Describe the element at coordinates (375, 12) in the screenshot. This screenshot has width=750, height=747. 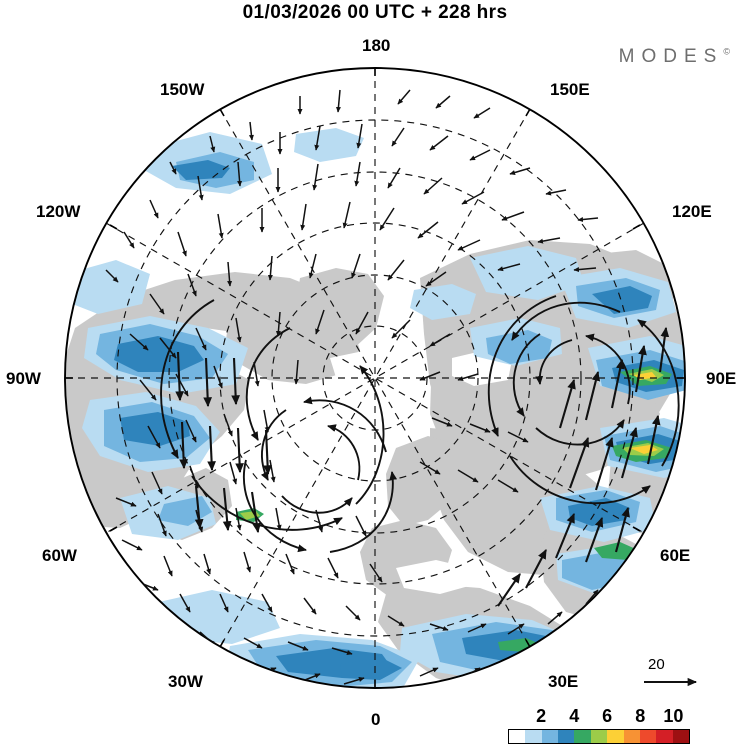
I see `page-title: 01/03/2026 00 UTC + 228 hrs` at that location.